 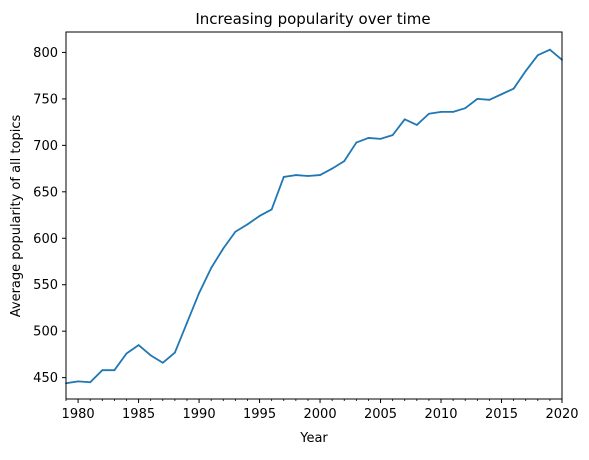 I want to click on y-tick-label: 450, so click(x=45, y=378).